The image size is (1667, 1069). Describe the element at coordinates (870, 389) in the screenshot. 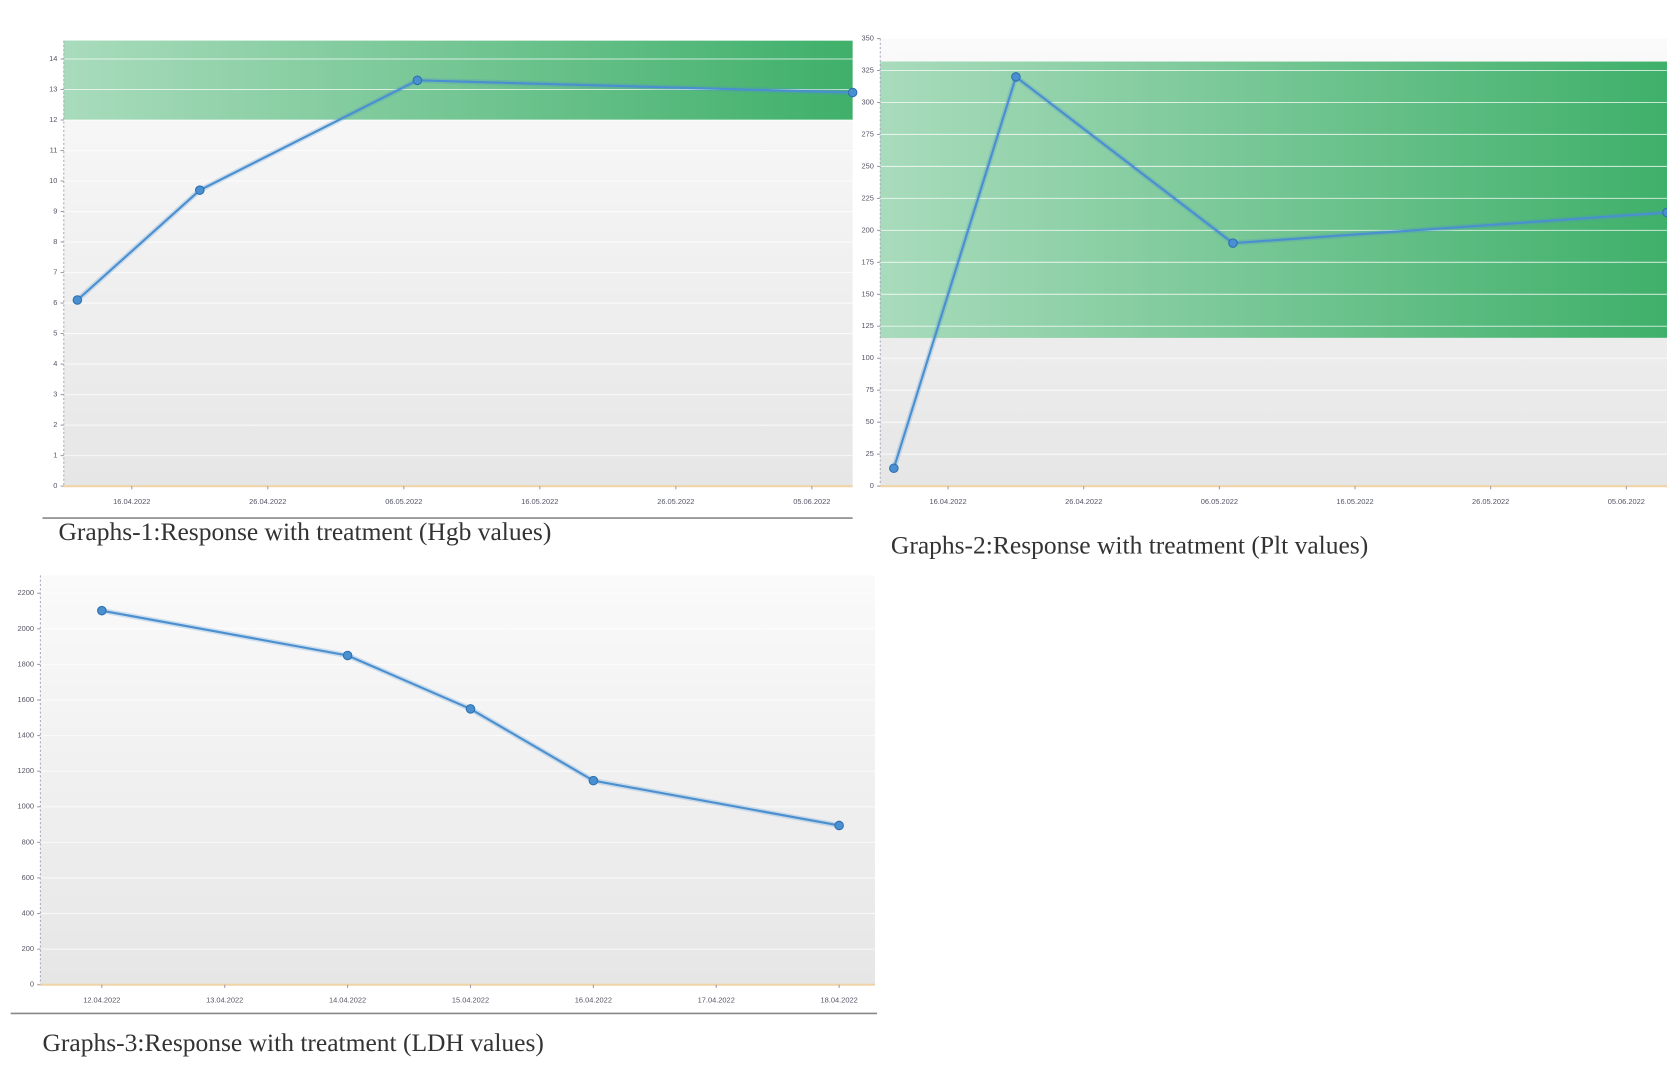

I see `y-tick-label: 75` at that location.